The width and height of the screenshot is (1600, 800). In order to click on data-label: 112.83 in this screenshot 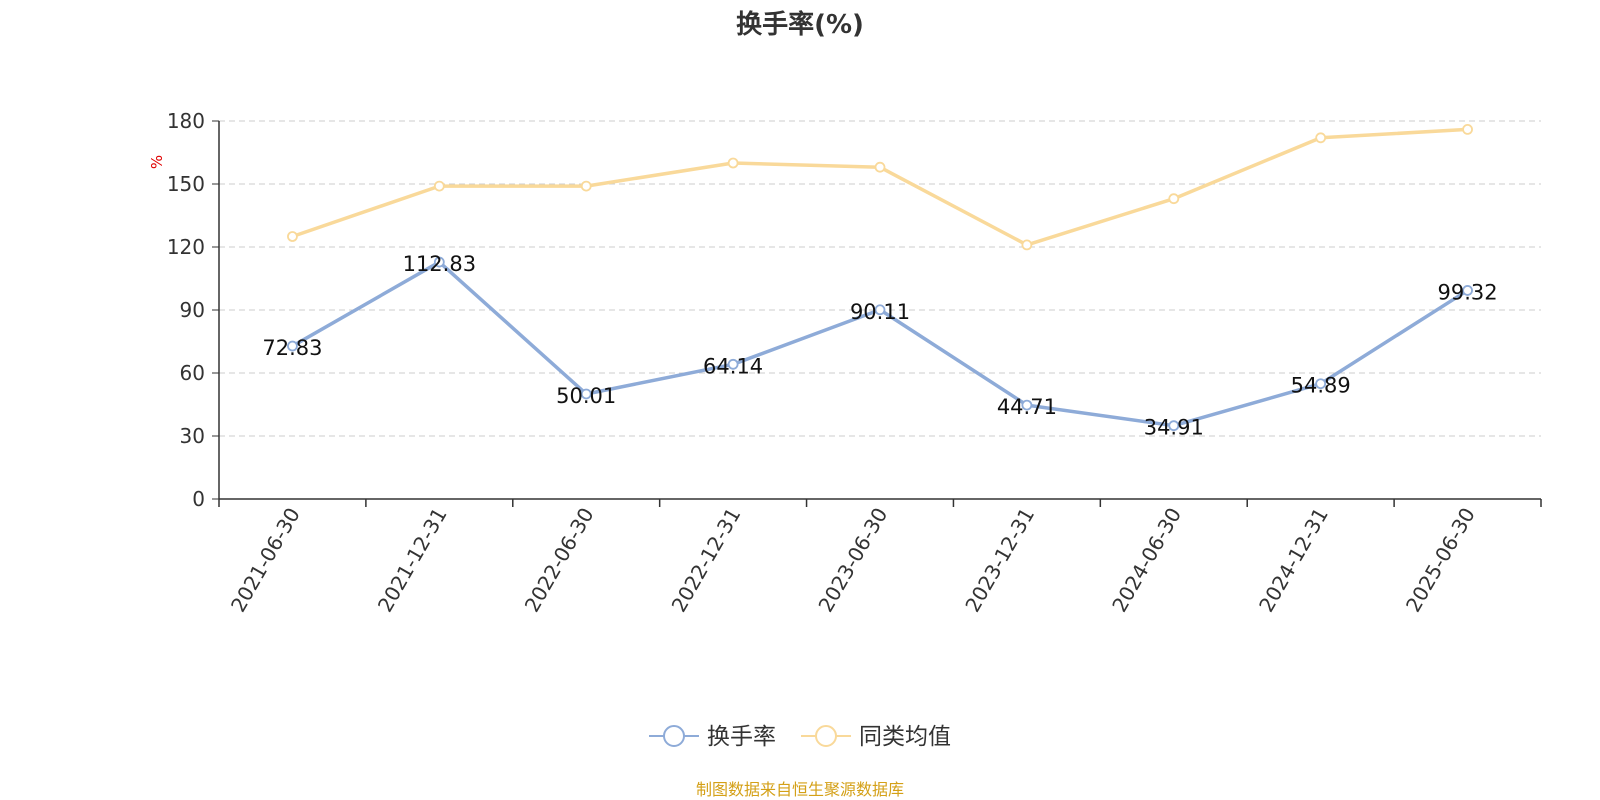, I will do `click(439, 264)`.